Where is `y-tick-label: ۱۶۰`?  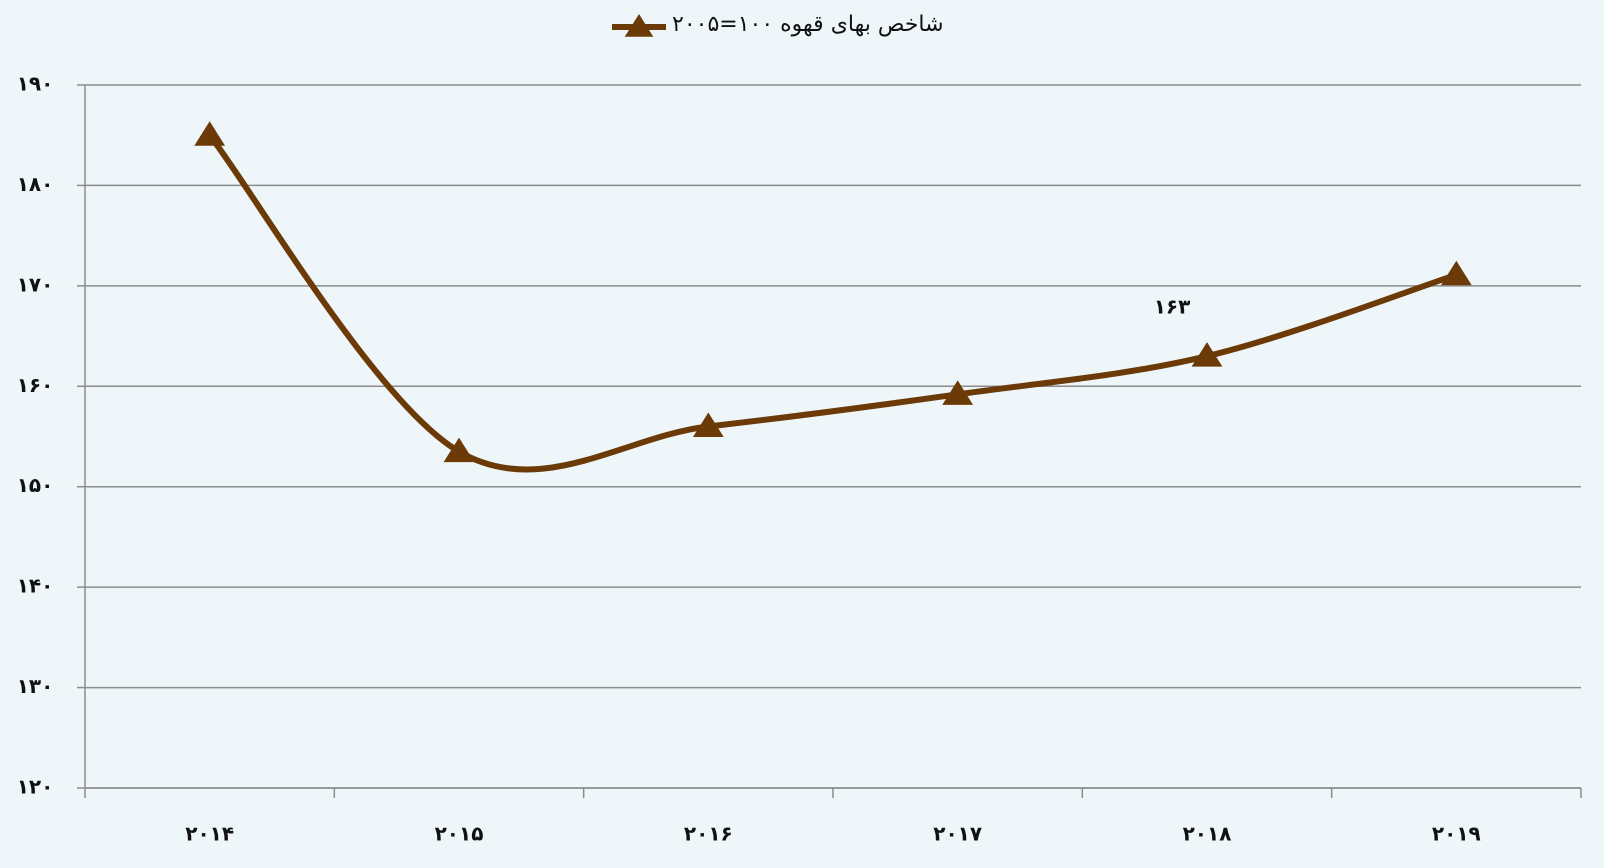
y-tick-label: ۱۶۰ is located at coordinates (35, 385).